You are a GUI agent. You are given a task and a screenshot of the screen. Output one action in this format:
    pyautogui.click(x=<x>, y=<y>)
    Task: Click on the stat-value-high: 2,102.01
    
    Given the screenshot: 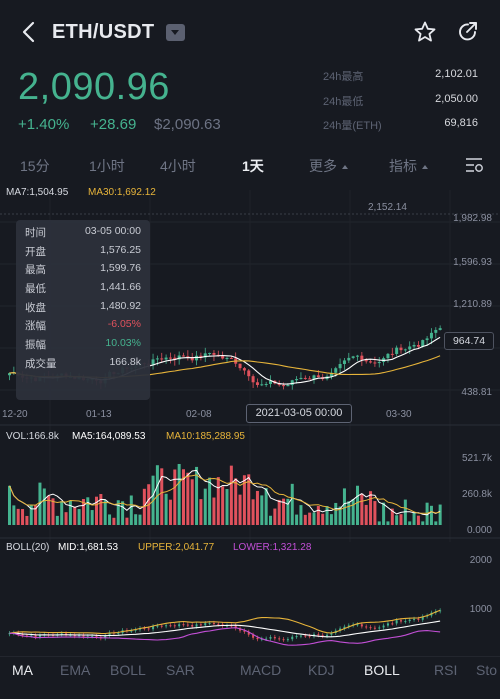 What is the action you would take?
    pyautogui.click(x=456, y=74)
    